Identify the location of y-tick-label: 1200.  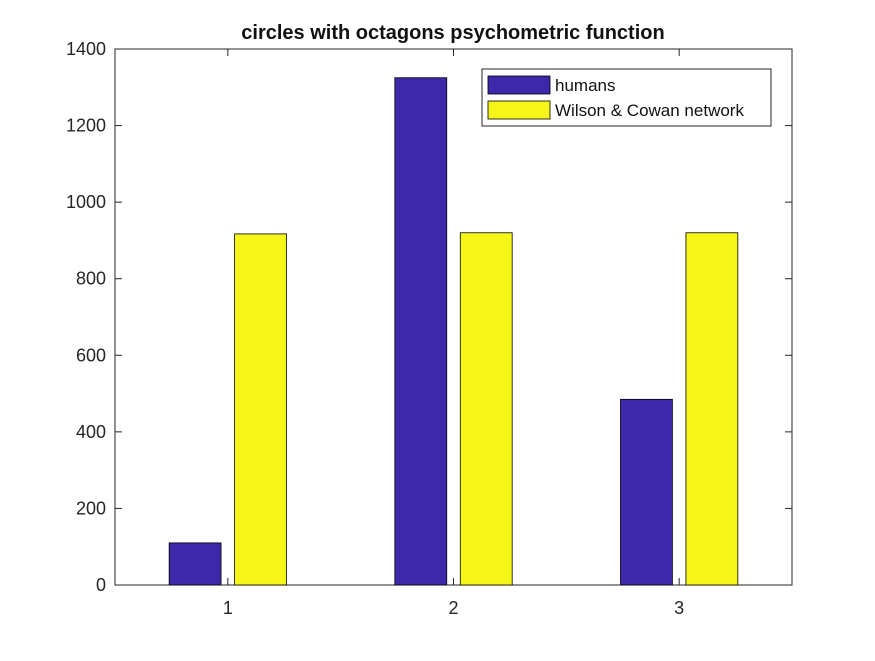
(86, 126).